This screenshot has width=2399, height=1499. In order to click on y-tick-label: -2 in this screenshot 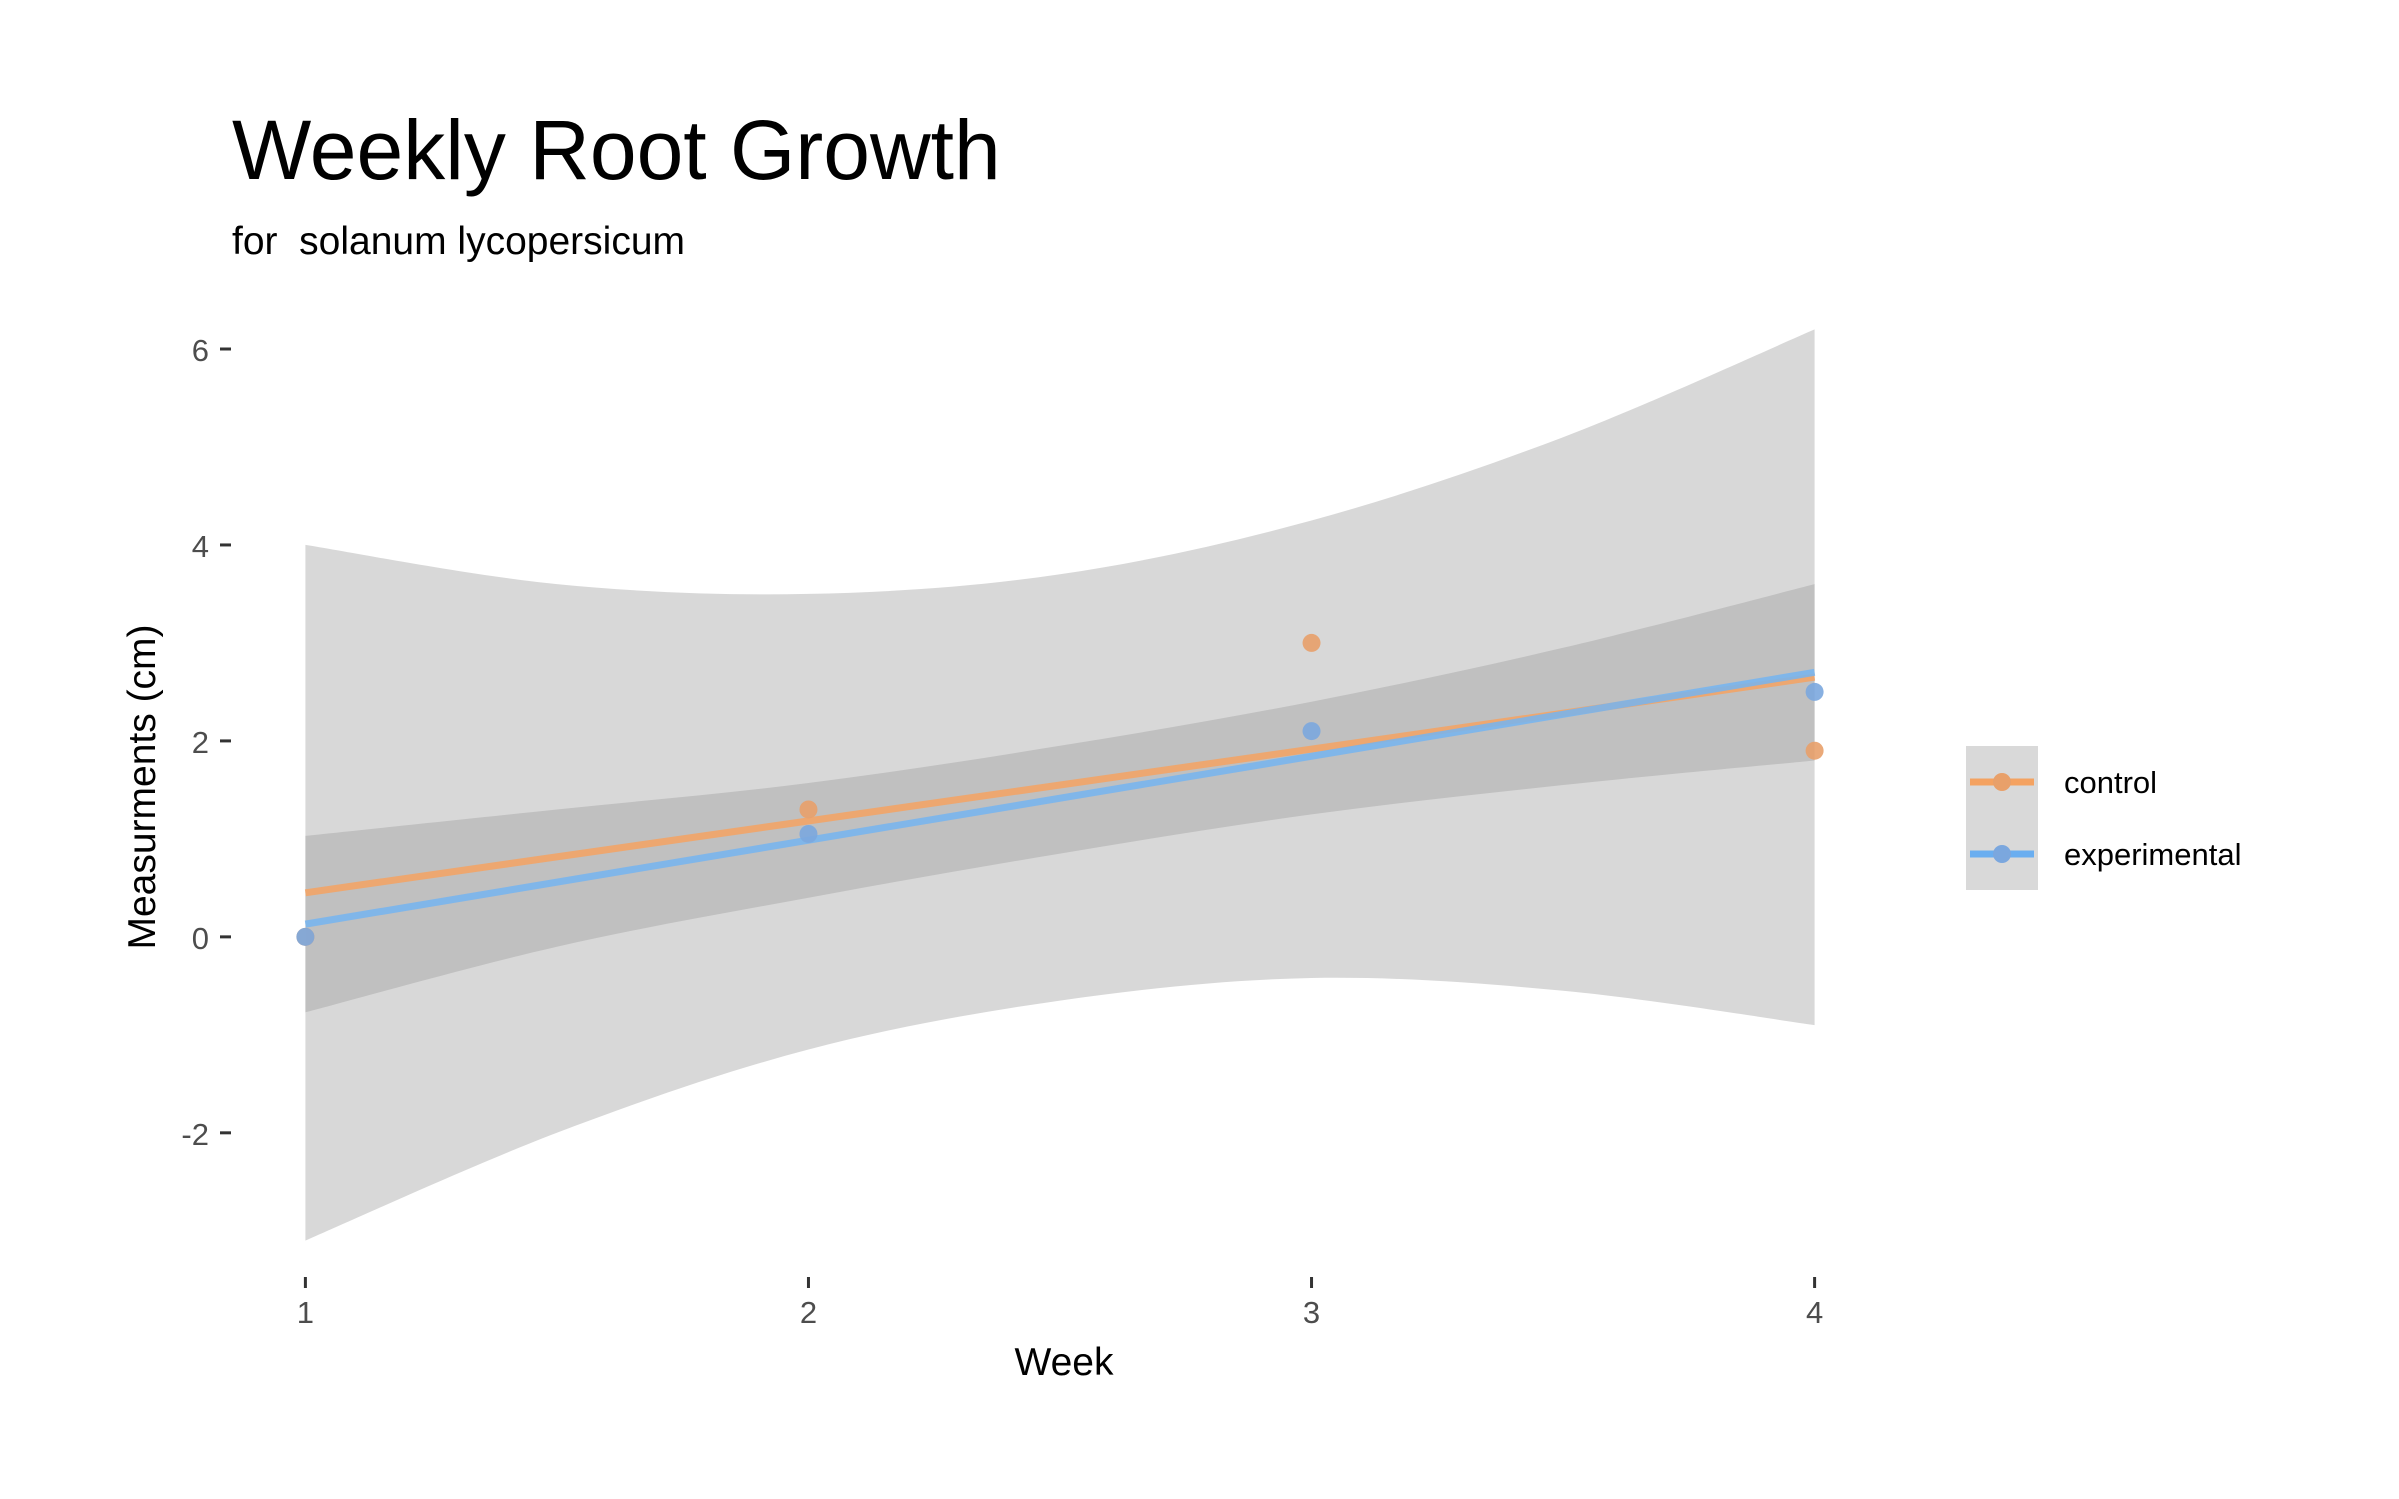, I will do `click(195, 1134)`.